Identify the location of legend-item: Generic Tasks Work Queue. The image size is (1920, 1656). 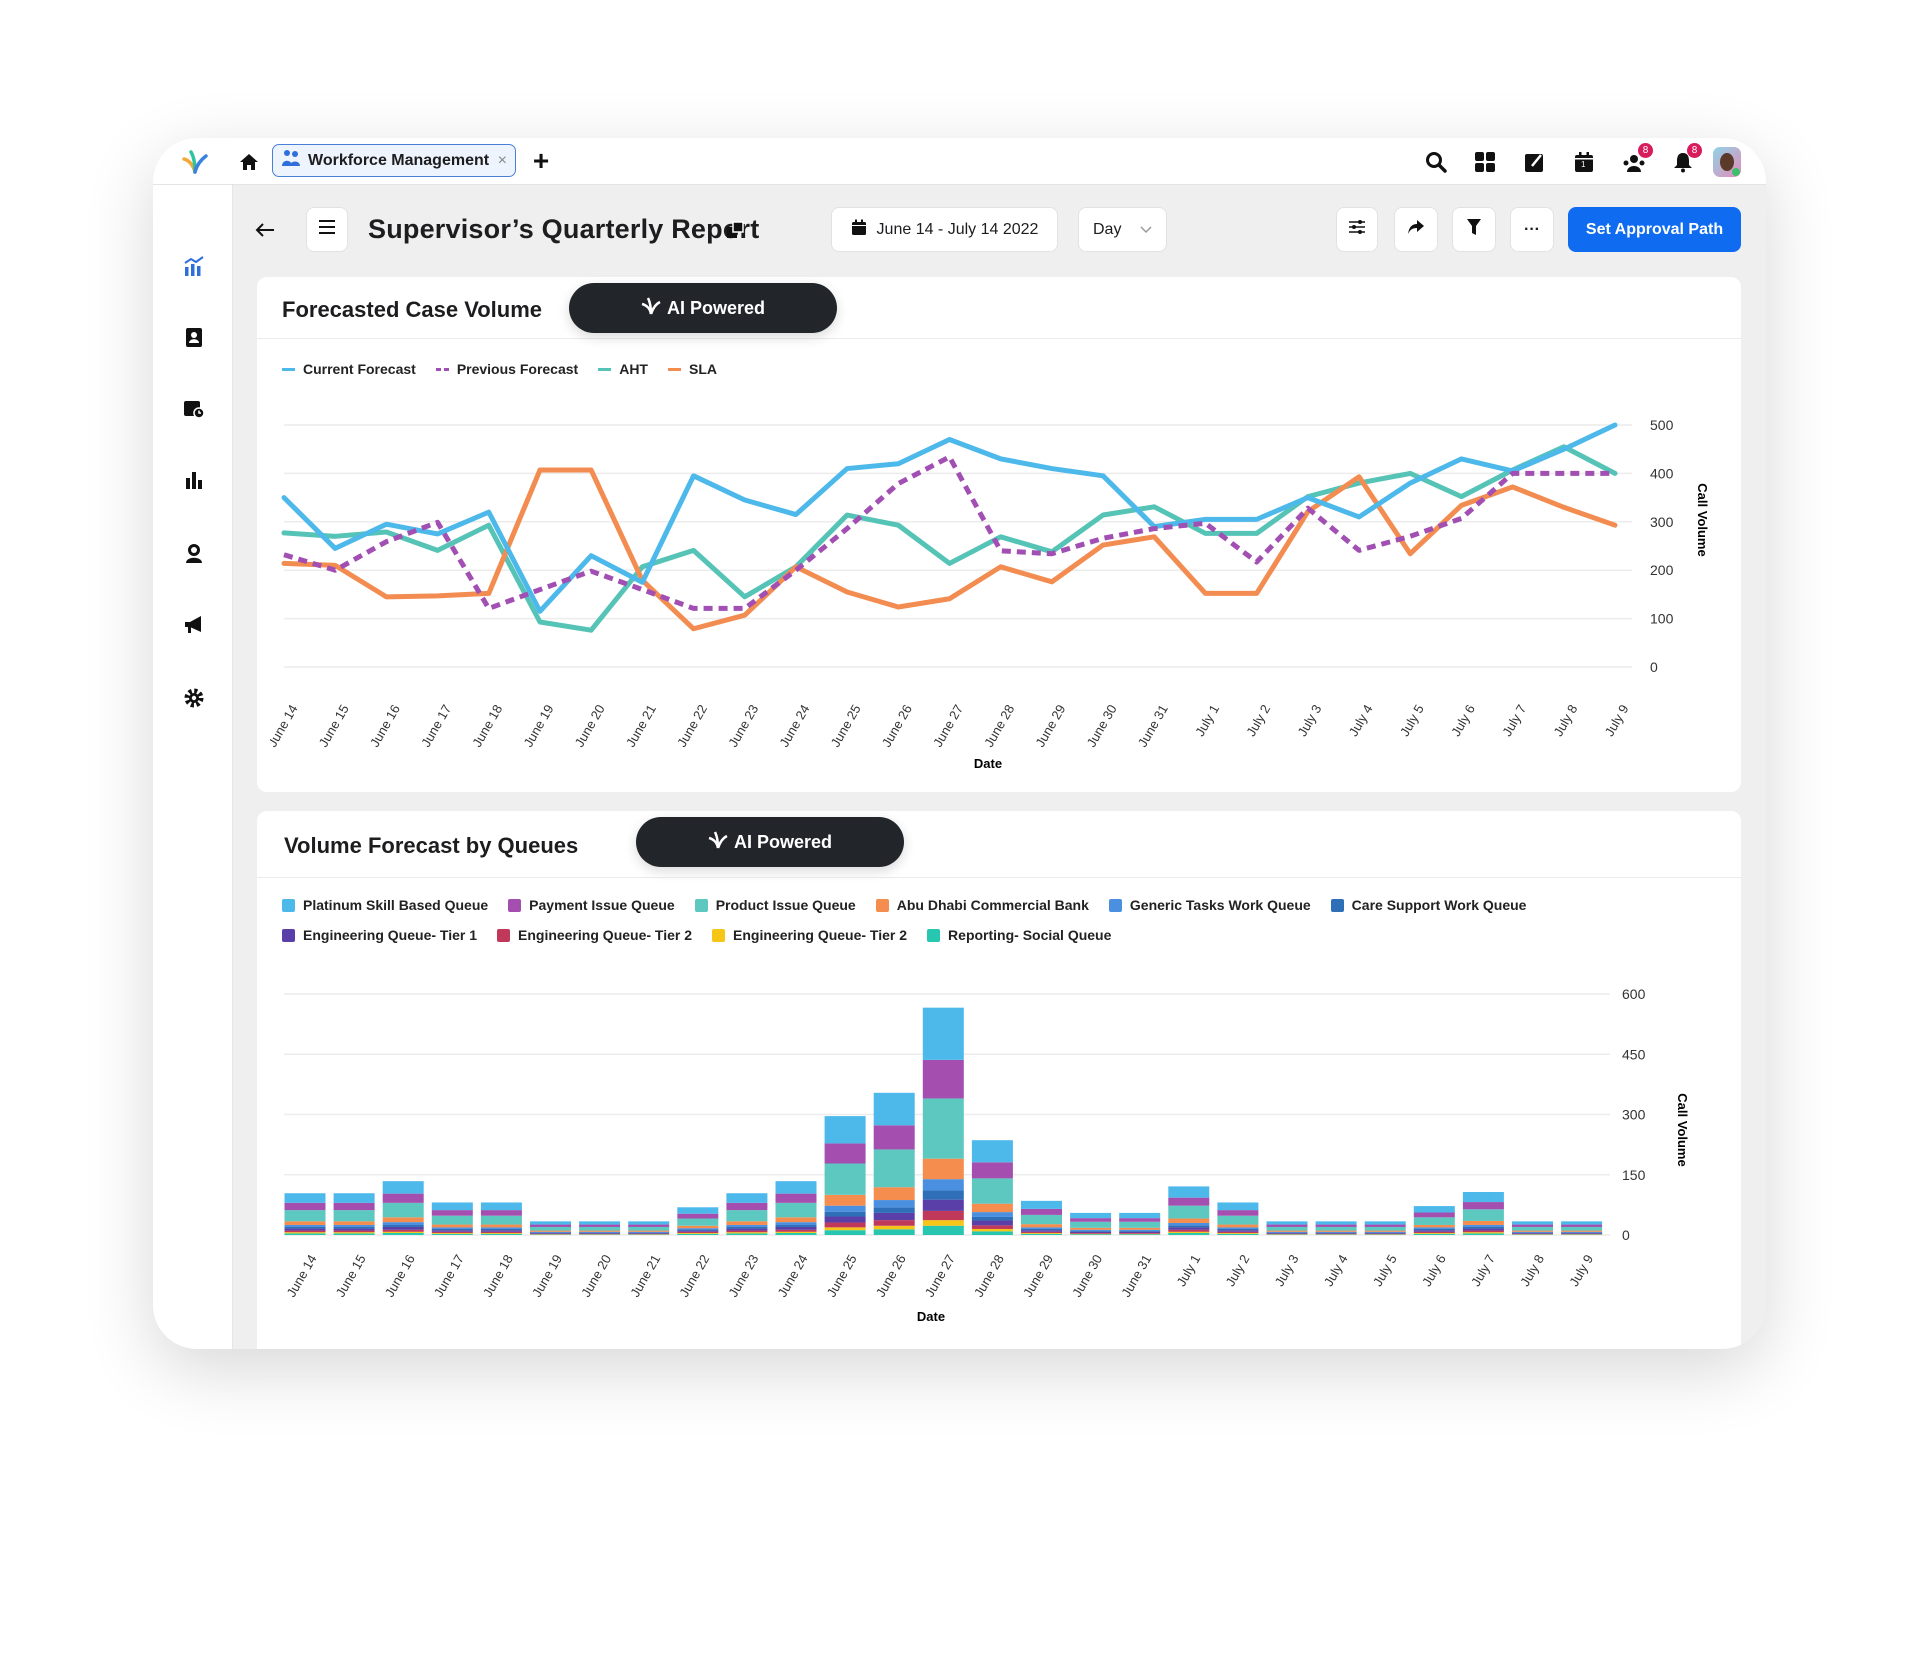
(1209, 905).